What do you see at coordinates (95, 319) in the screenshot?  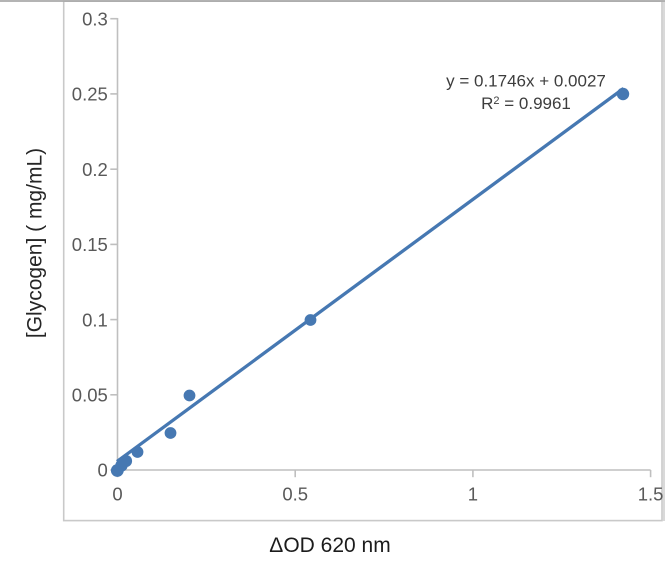 I see `svg-text: 0.1` at bounding box center [95, 319].